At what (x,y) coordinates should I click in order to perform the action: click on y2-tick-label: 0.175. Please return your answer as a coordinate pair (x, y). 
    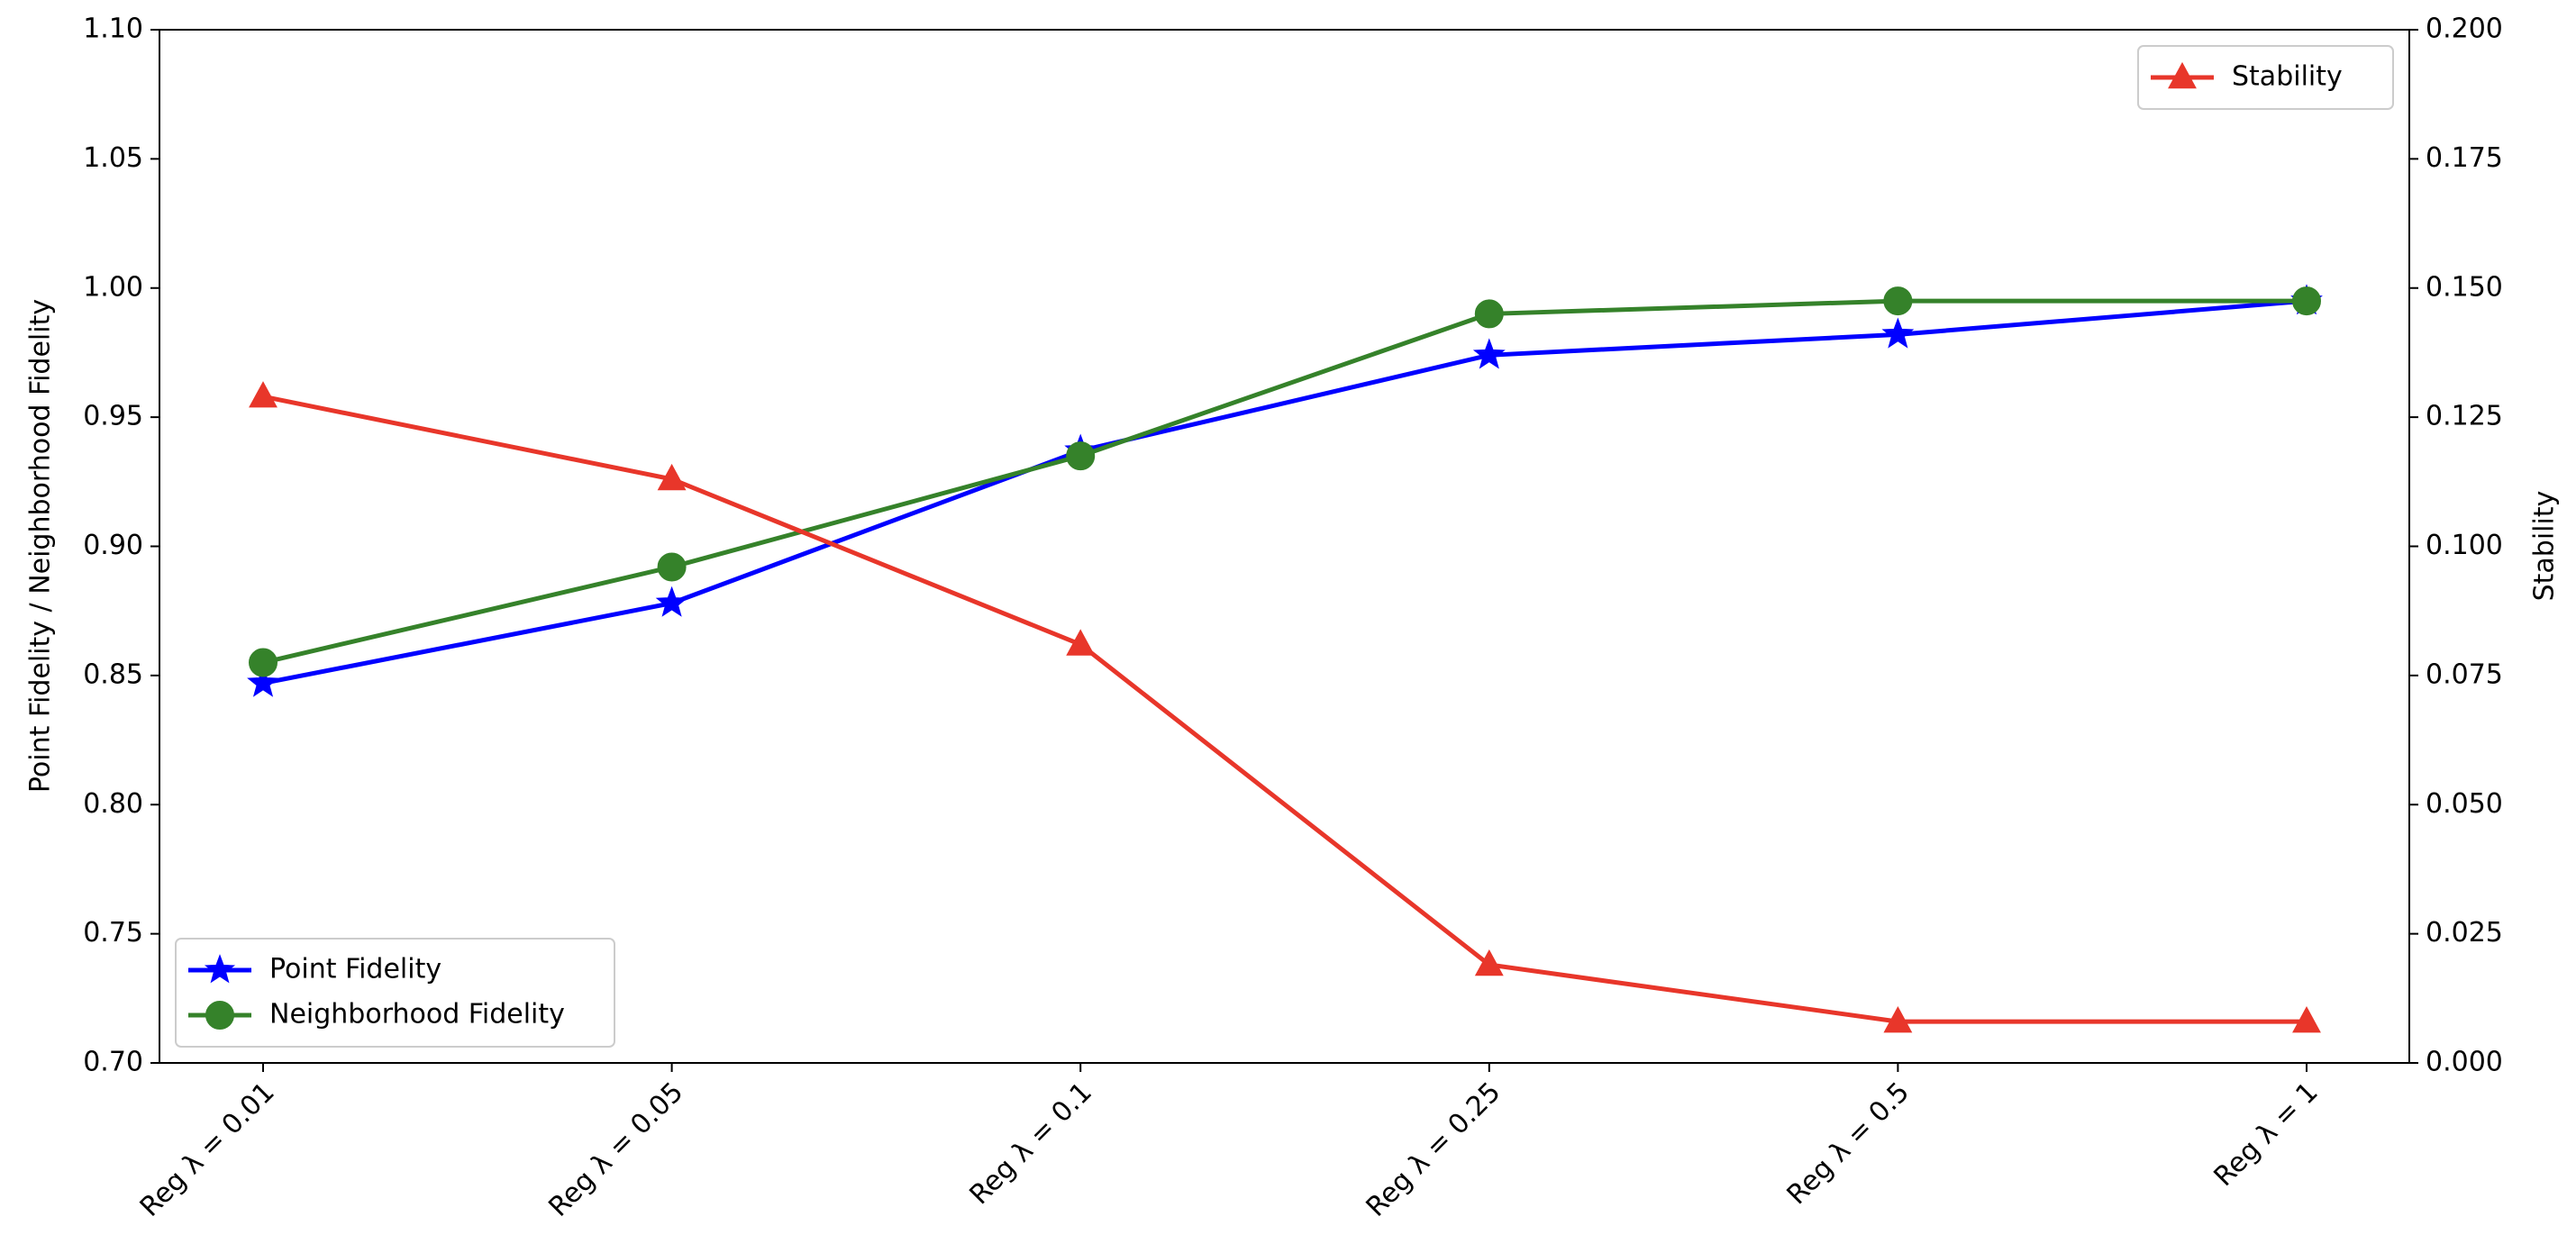
    Looking at the image, I should click on (2464, 158).